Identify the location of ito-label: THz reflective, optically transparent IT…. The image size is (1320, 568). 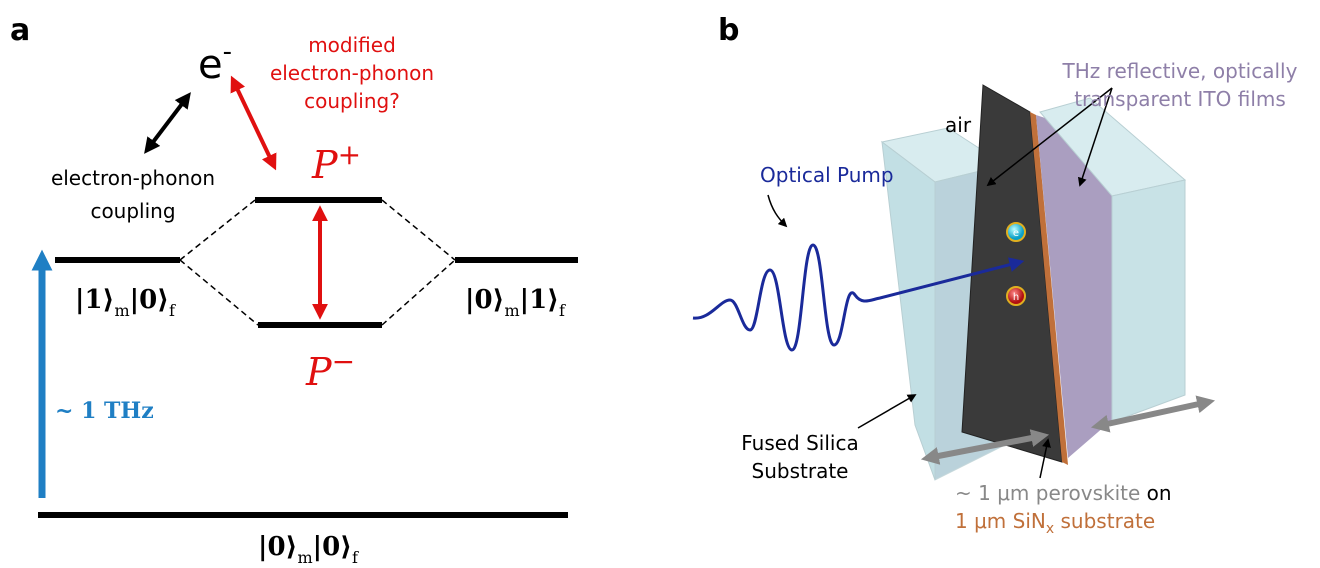
(1180, 85).